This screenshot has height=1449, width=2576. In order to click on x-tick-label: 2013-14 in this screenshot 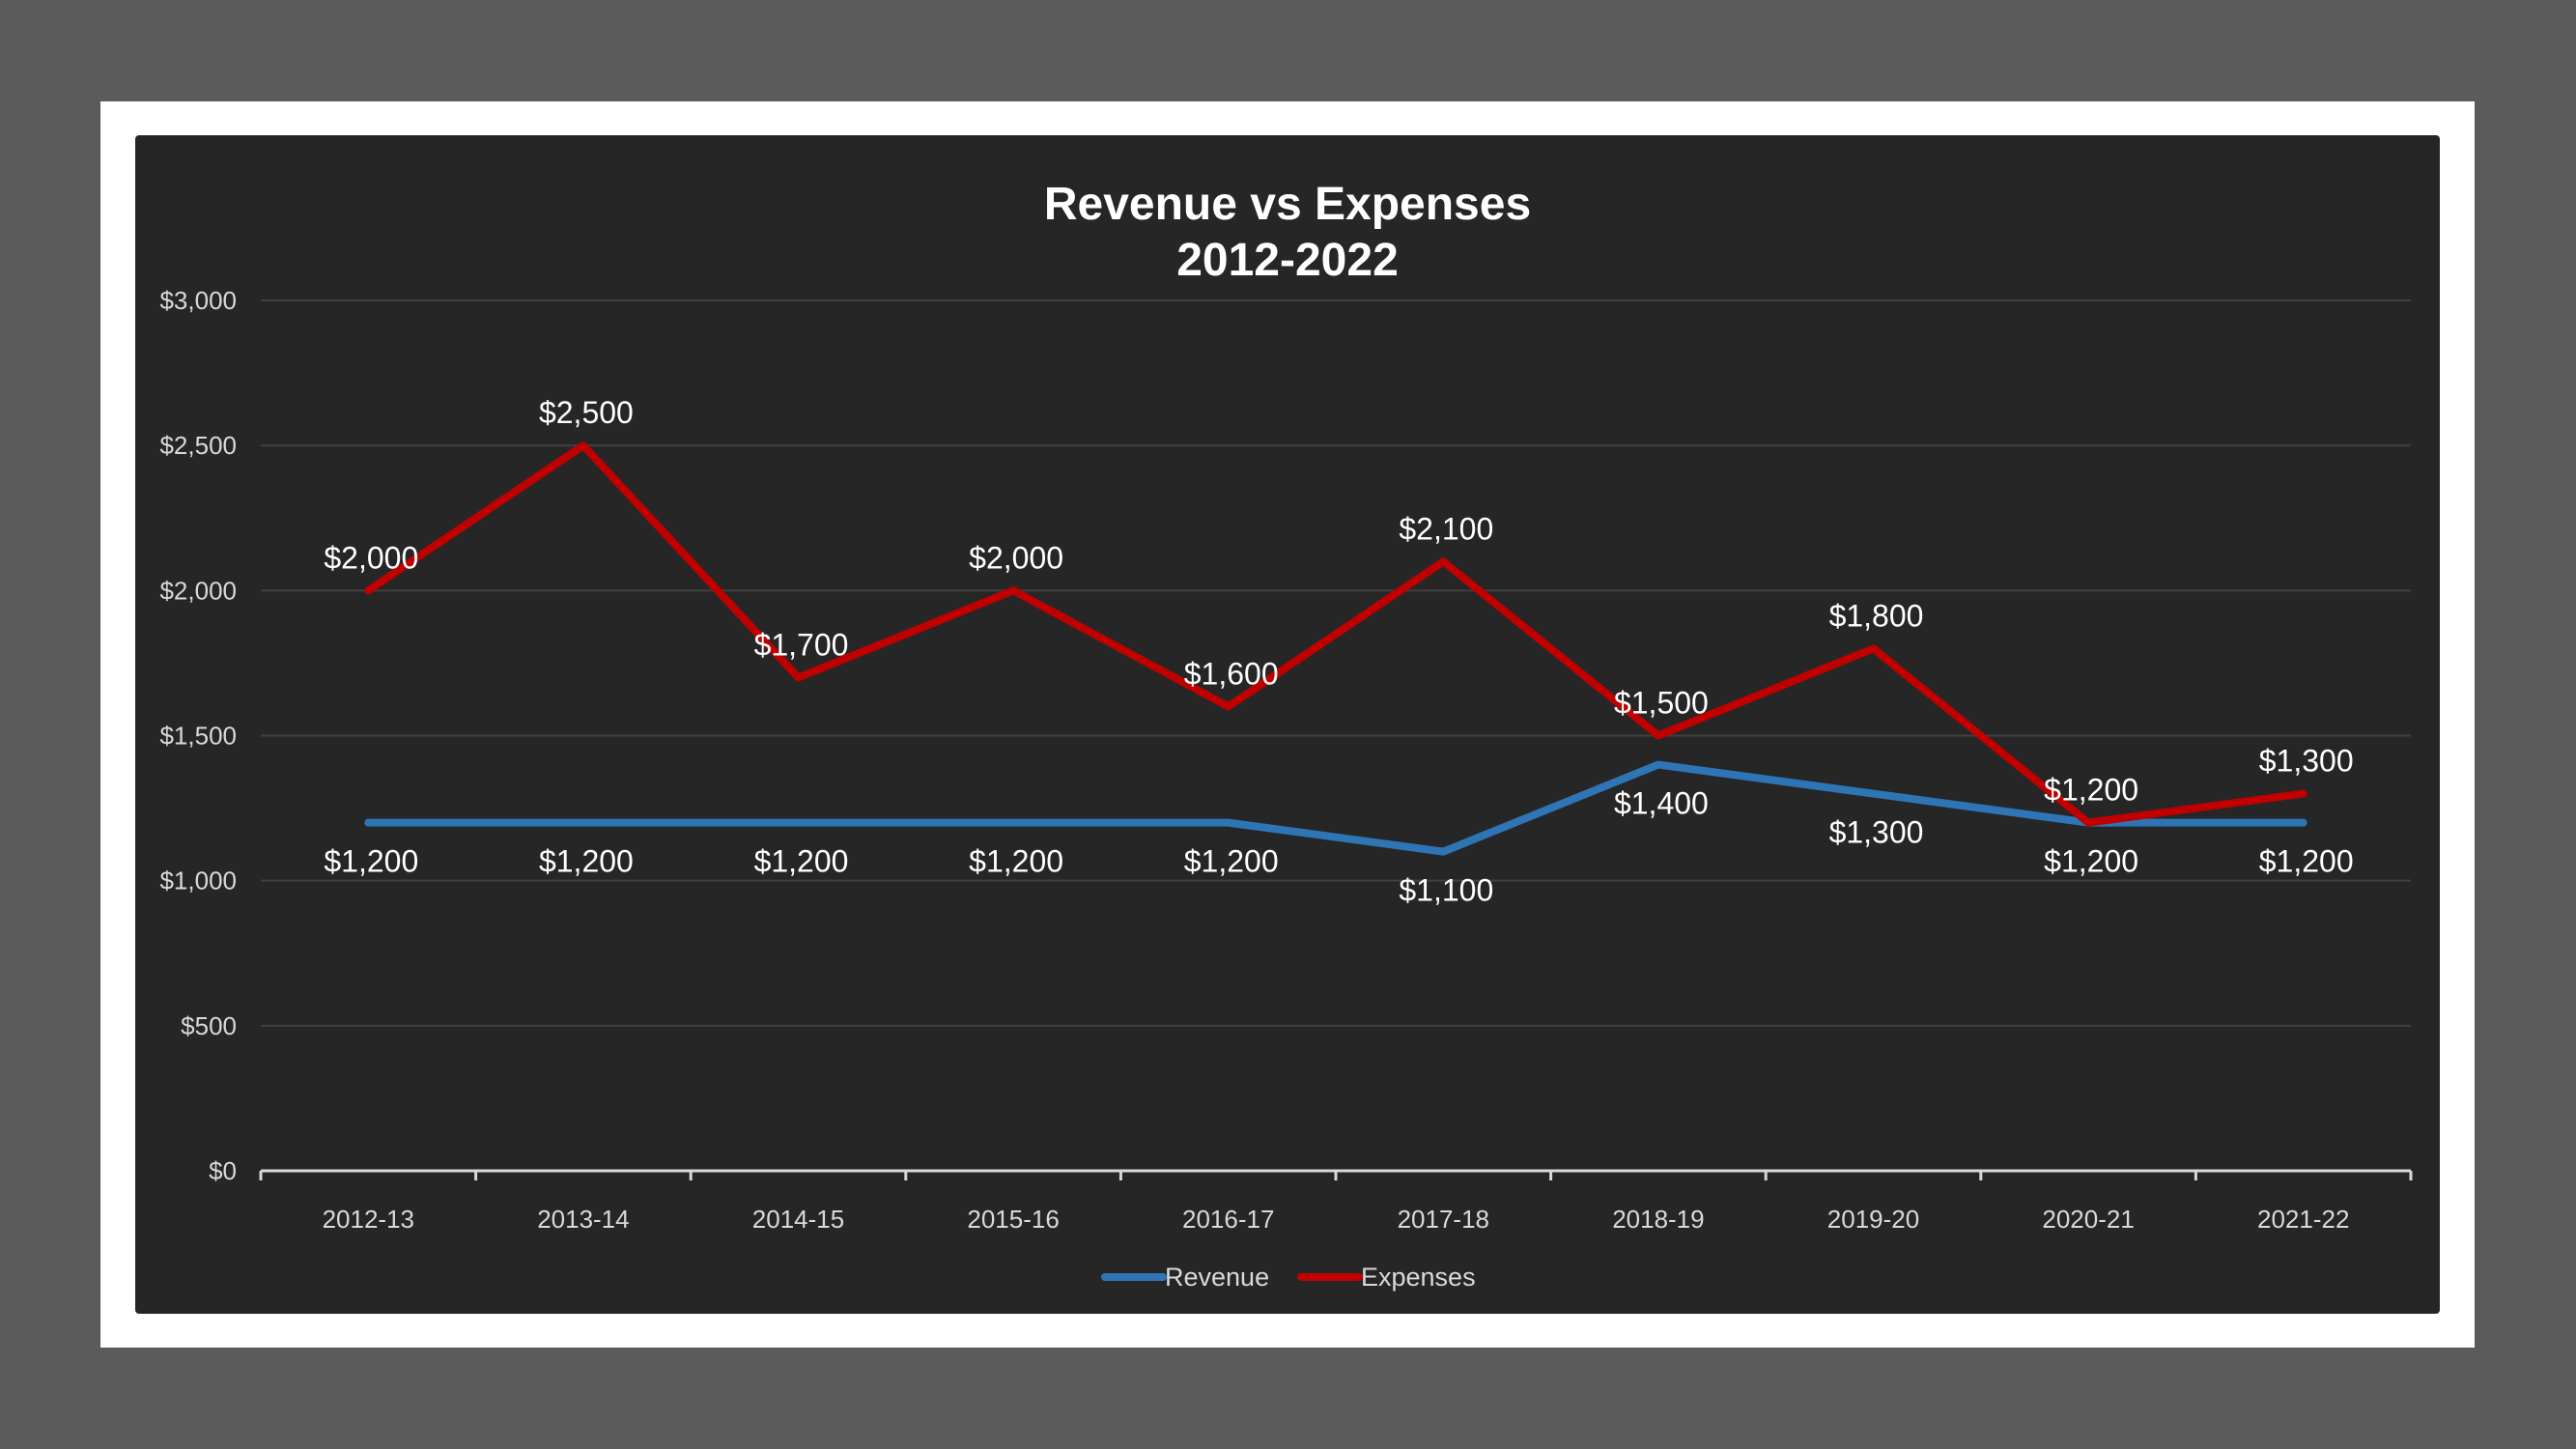, I will do `click(583, 1219)`.